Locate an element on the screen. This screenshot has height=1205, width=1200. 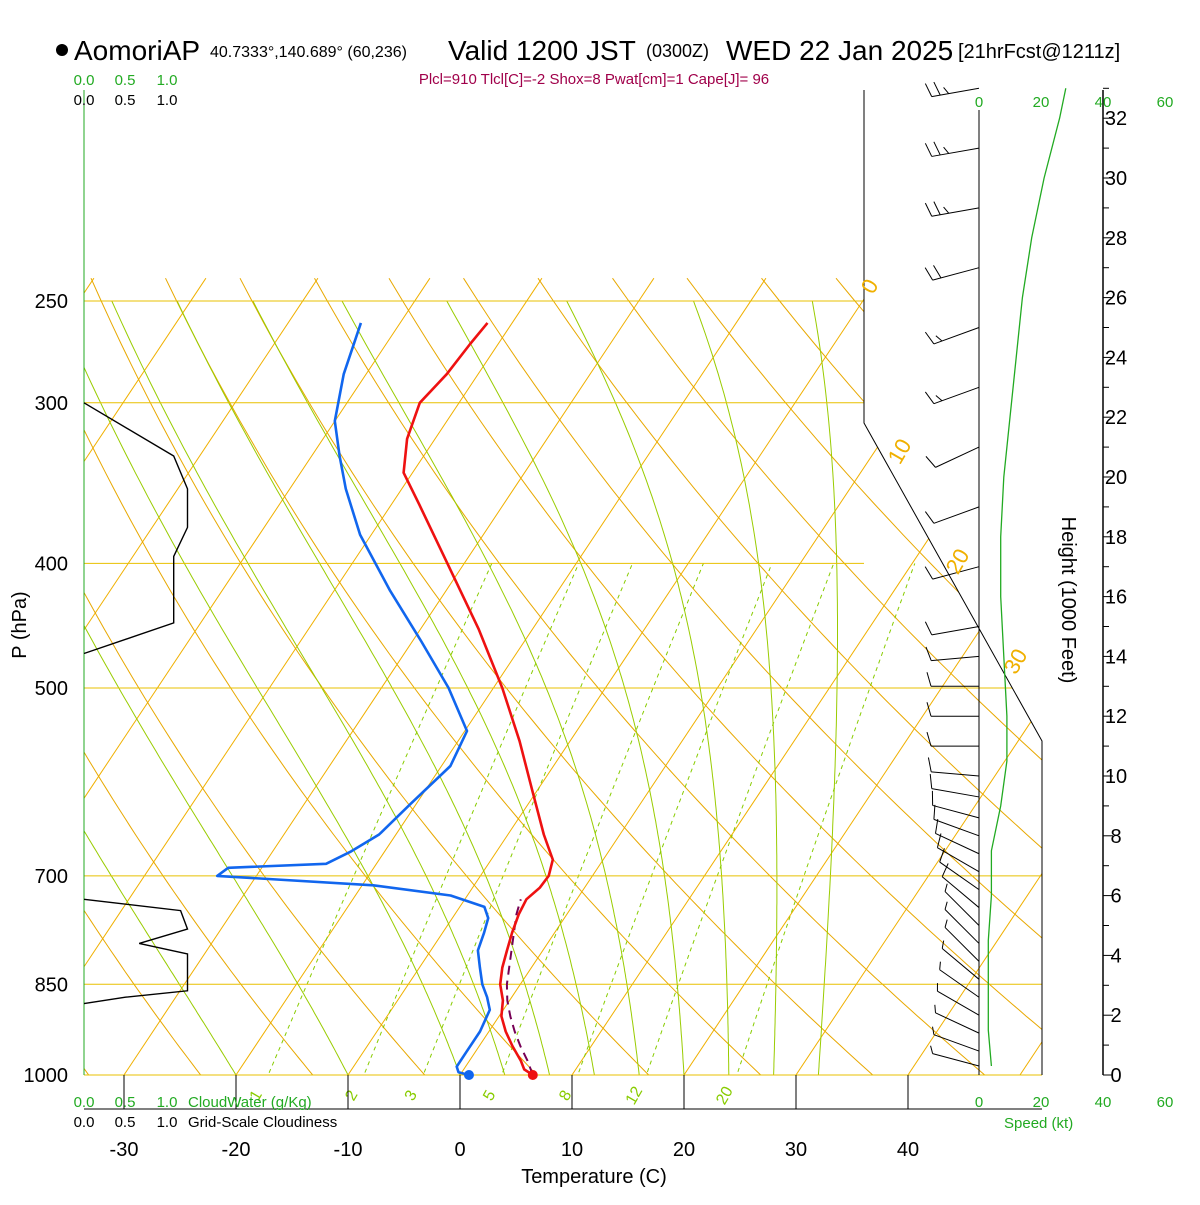
isotherm-label: 10 is located at coordinates (900, 451).